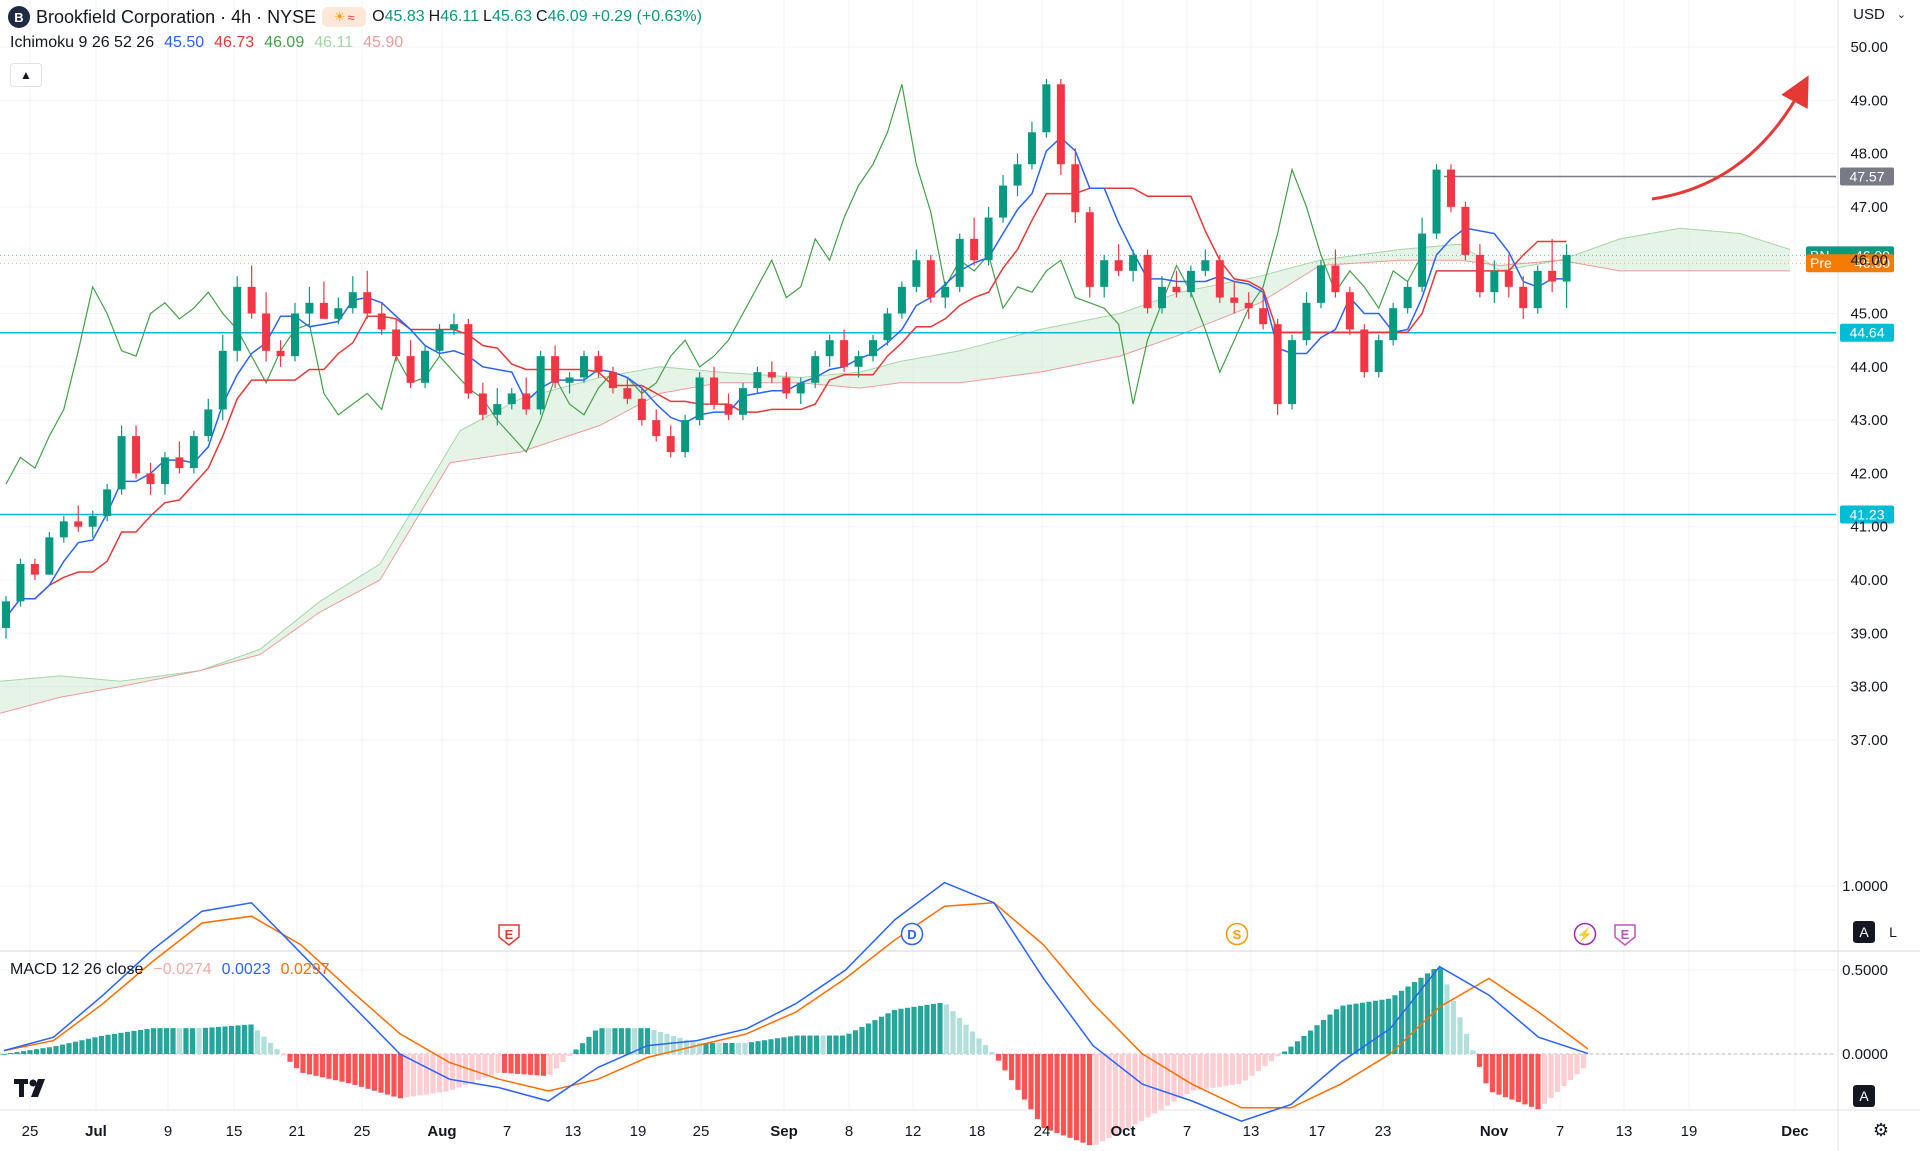 Image resolution: width=1920 pixels, height=1151 pixels. I want to click on market-status-icon: ☀ ≈, so click(344, 17).